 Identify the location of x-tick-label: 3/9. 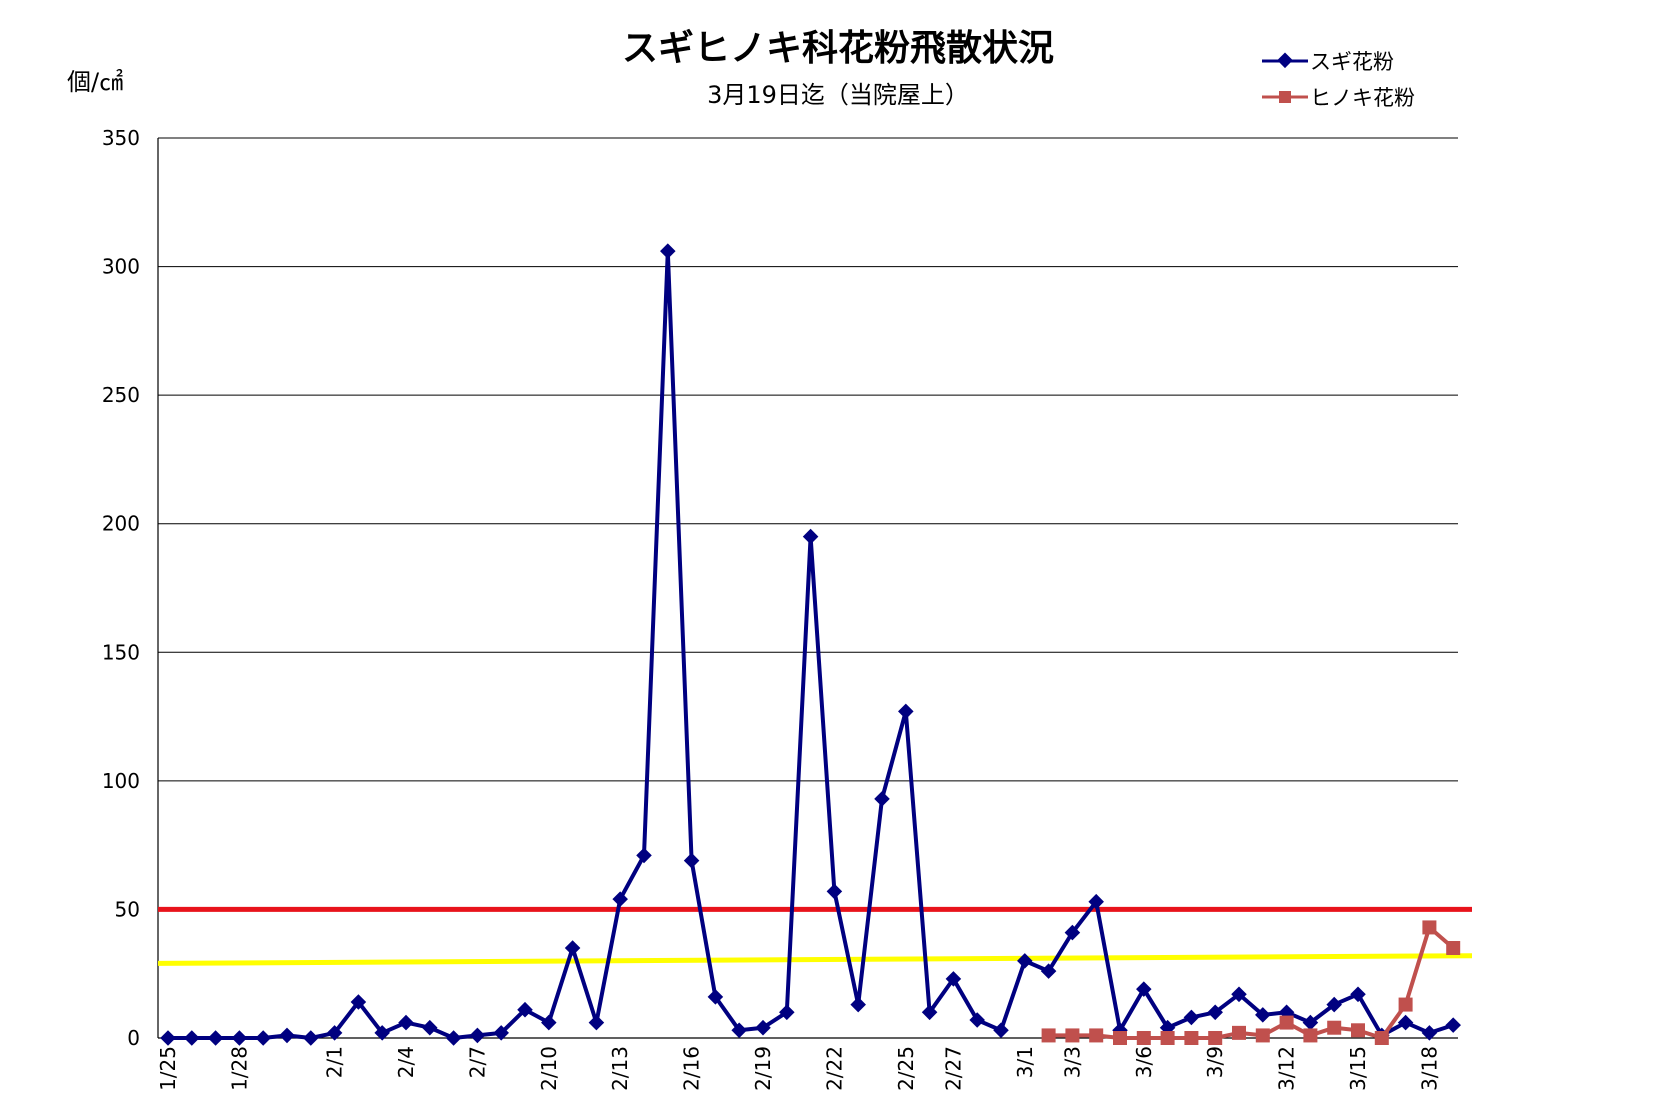
(1215, 1062).